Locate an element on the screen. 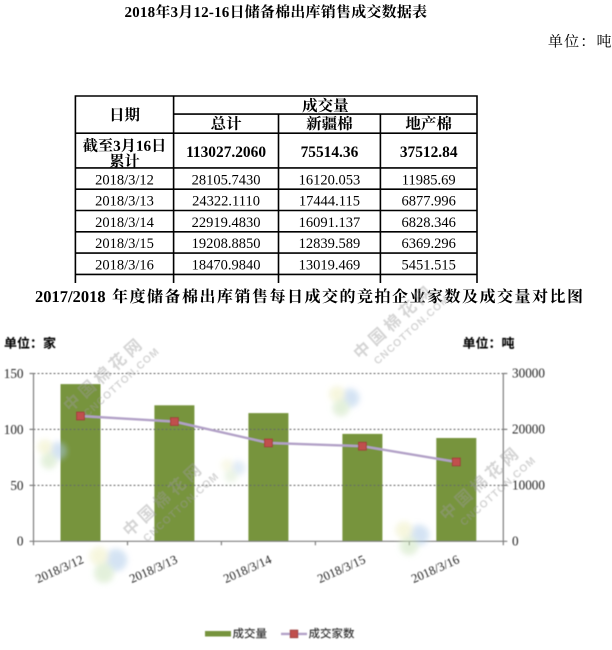  svg-text: 37512.84 is located at coordinates (429, 152).